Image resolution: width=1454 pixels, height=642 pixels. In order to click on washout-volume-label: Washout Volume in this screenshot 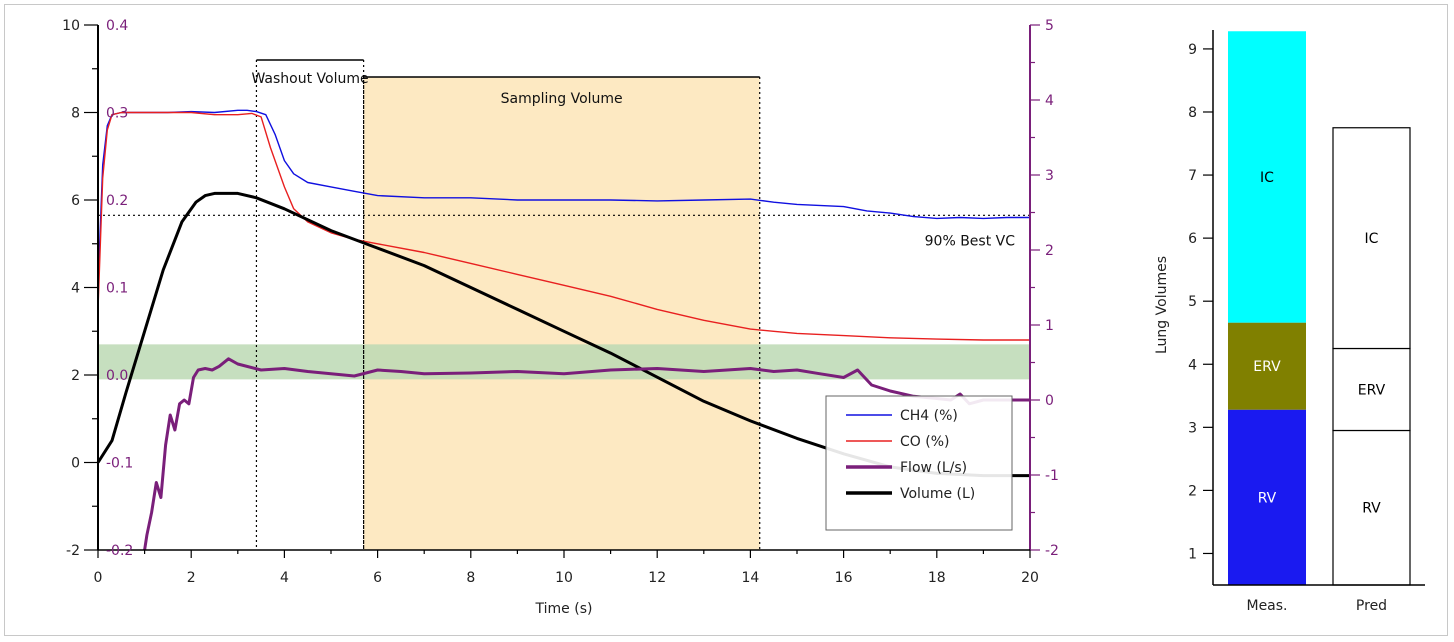, I will do `click(309, 79)`.